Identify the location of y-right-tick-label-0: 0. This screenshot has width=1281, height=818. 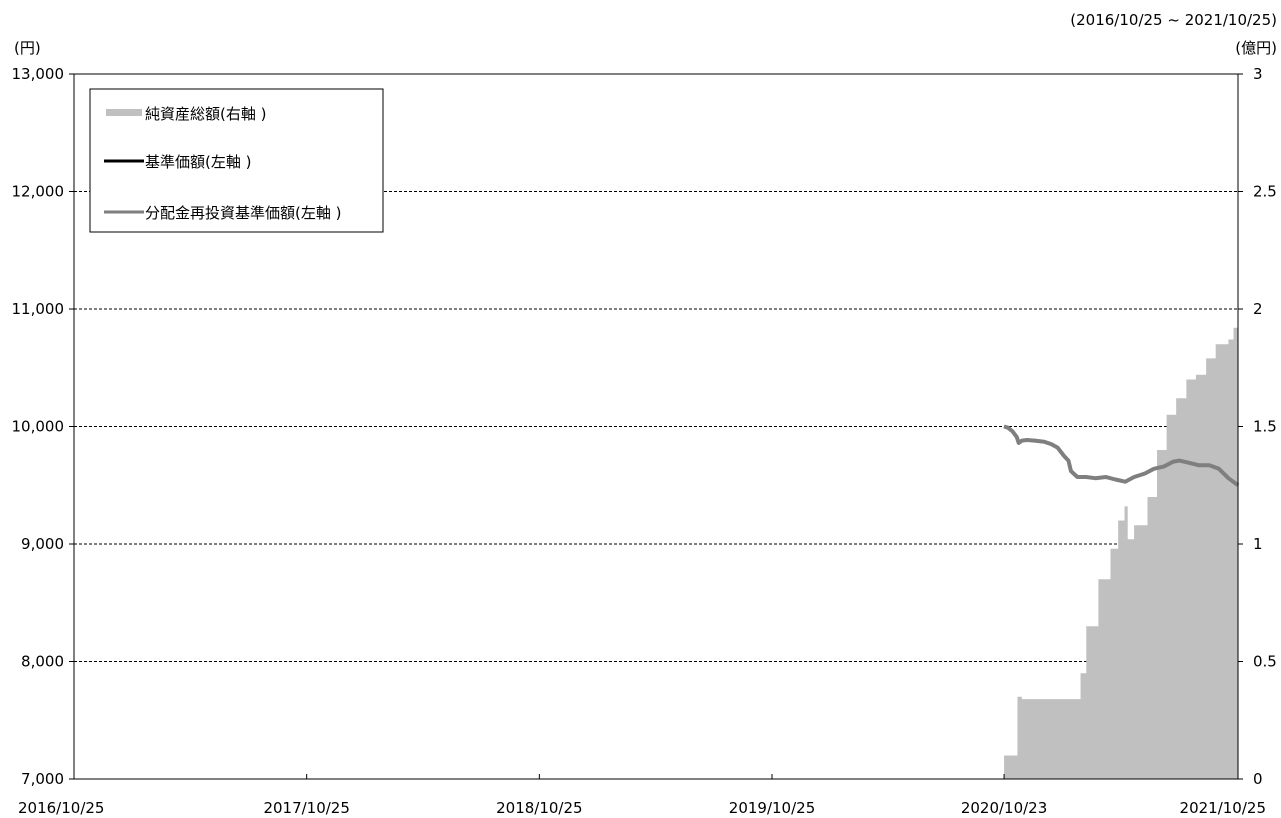
(1258, 779).